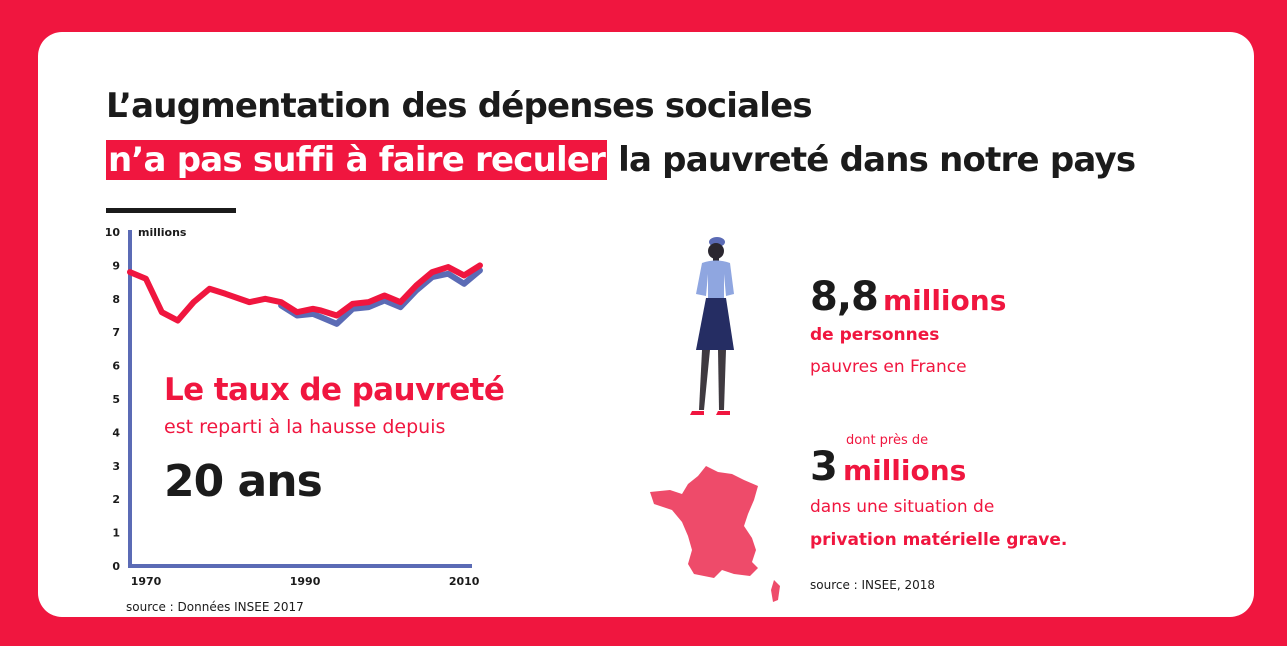 The height and width of the screenshot is (646, 1287). What do you see at coordinates (887, 440) in the screenshot?
I see `stat2-prefix: dont près de` at bounding box center [887, 440].